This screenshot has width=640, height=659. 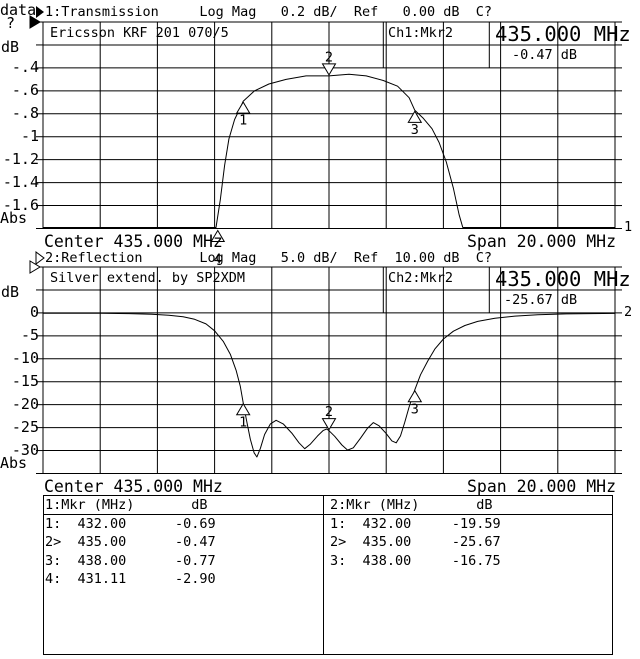 What do you see at coordinates (563, 34) in the screenshot?
I see `ch1-marker-frequency: 435.000 MHz` at bounding box center [563, 34].